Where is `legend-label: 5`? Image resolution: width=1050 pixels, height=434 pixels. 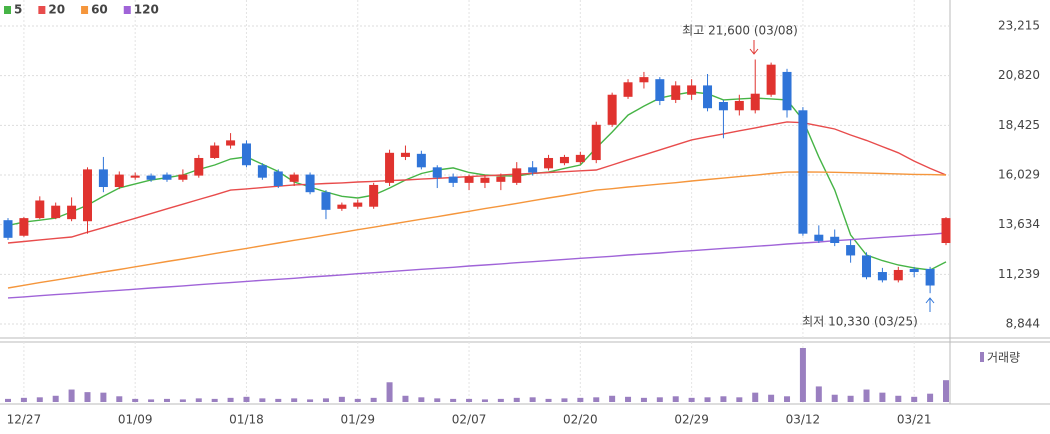
legend-label: 5 is located at coordinates (18, 10).